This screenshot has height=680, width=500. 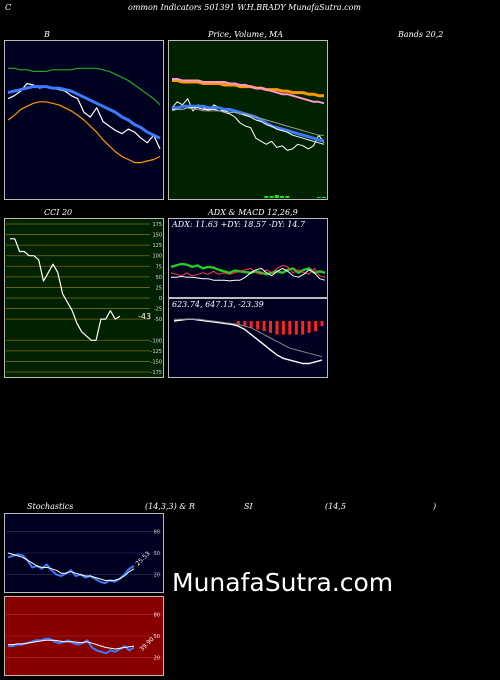 I want to click on cci-tick-label: 100, so click(x=157, y=257).